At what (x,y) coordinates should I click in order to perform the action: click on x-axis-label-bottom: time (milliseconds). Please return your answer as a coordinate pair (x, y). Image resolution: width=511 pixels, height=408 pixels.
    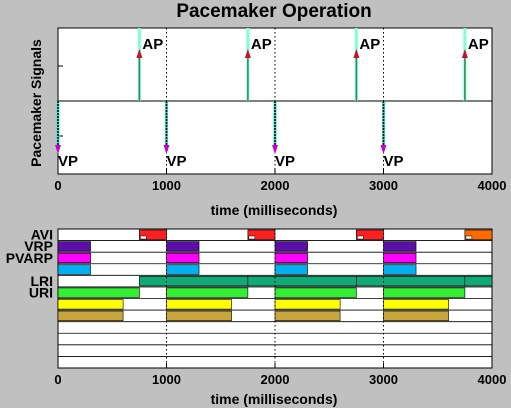
    Looking at the image, I should click on (274, 399).